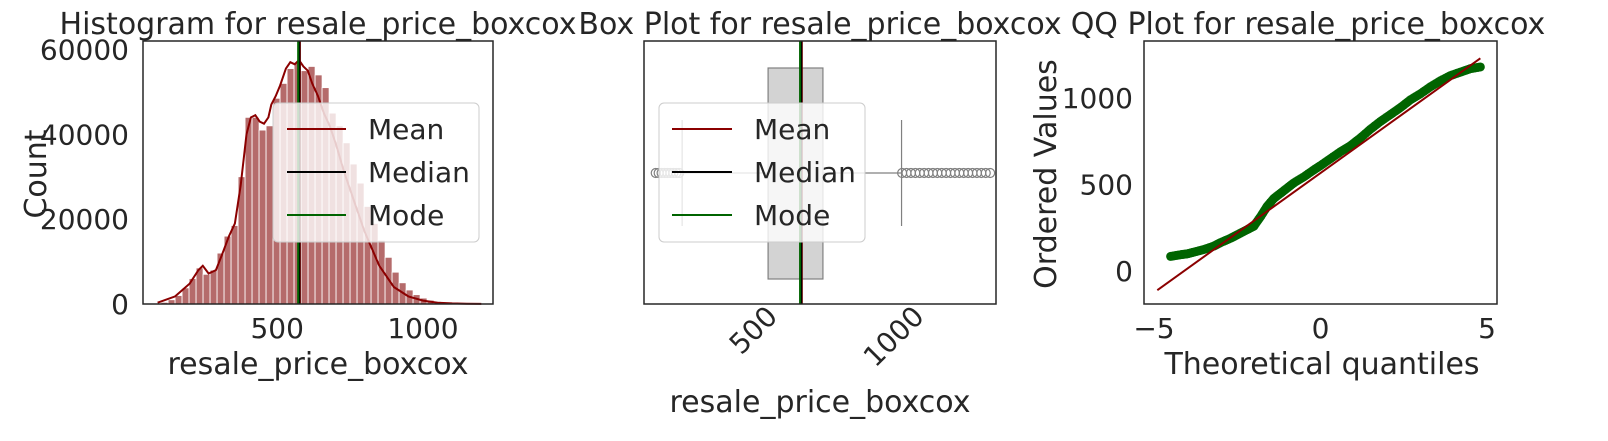 Image resolution: width=1608 pixels, height=441 pixels. I want to click on boxplot-title: Box Plot for resale_price_boxcox, so click(819, 24).